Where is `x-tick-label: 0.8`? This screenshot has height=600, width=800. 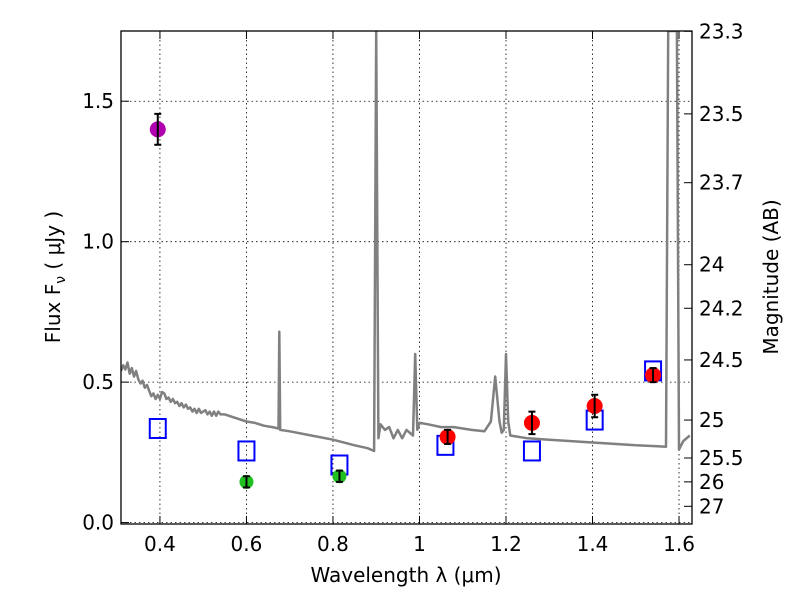 x-tick-label: 0.8 is located at coordinates (333, 544).